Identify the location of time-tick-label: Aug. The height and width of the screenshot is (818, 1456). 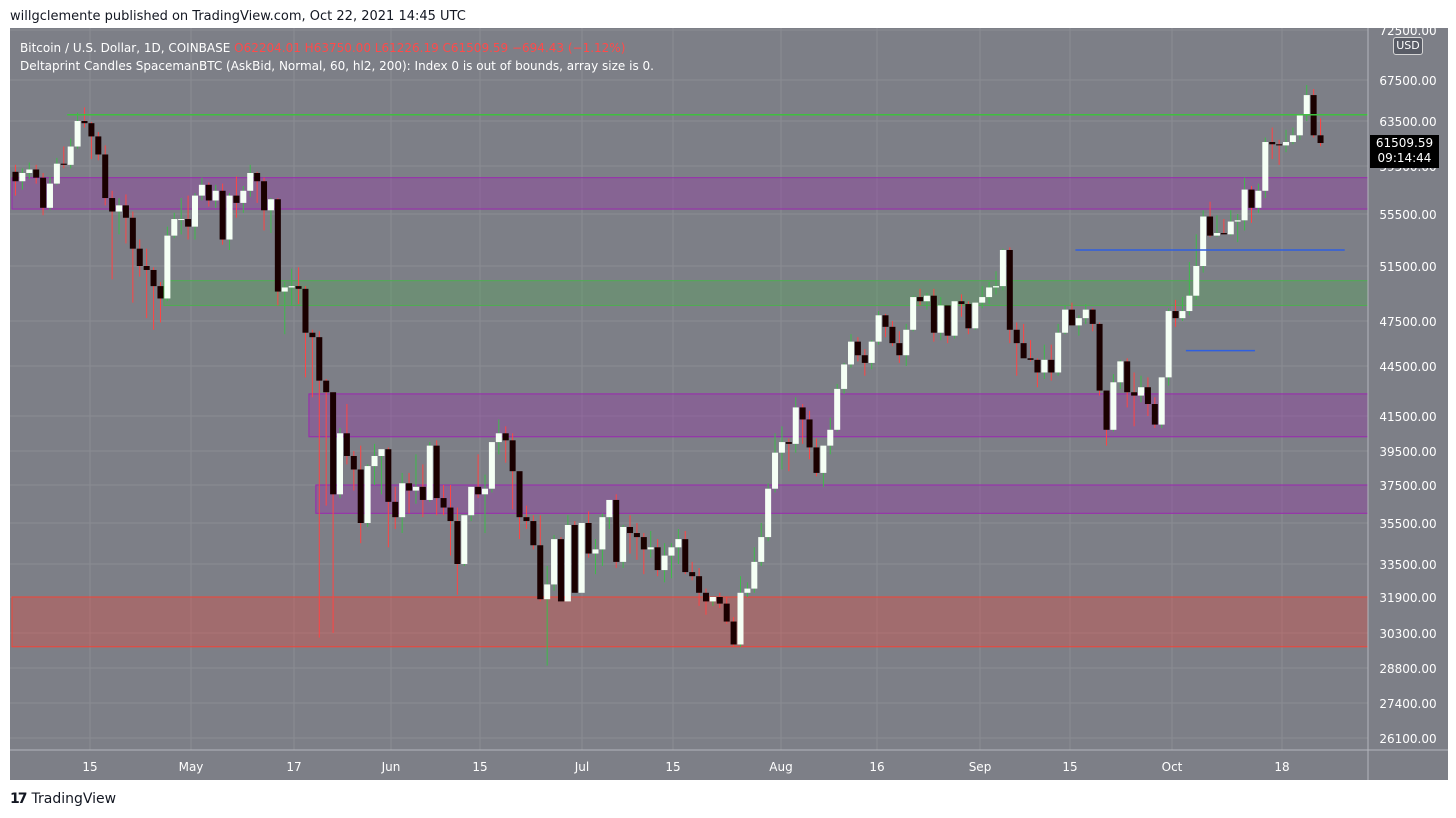
(780, 767).